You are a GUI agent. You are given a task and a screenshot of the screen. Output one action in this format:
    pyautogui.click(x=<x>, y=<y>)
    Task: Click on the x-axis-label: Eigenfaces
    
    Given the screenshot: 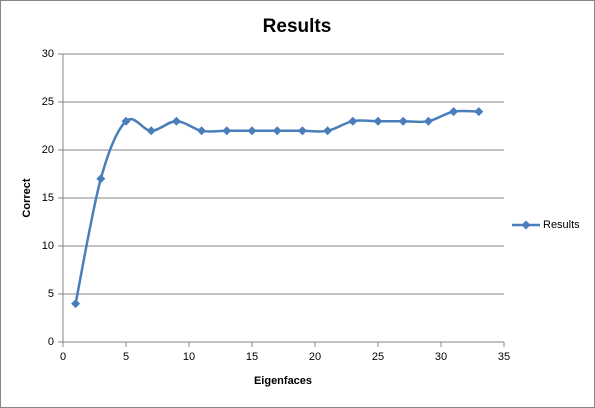 What is the action you would take?
    pyautogui.click(x=283, y=381)
    